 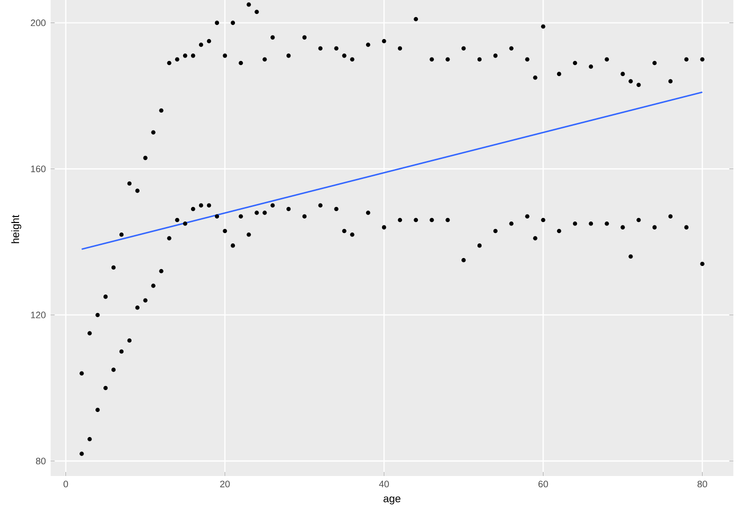 What do you see at coordinates (41, 461) in the screenshot?
I see `y-tick-label: 80` at bounding box center [41, 461].